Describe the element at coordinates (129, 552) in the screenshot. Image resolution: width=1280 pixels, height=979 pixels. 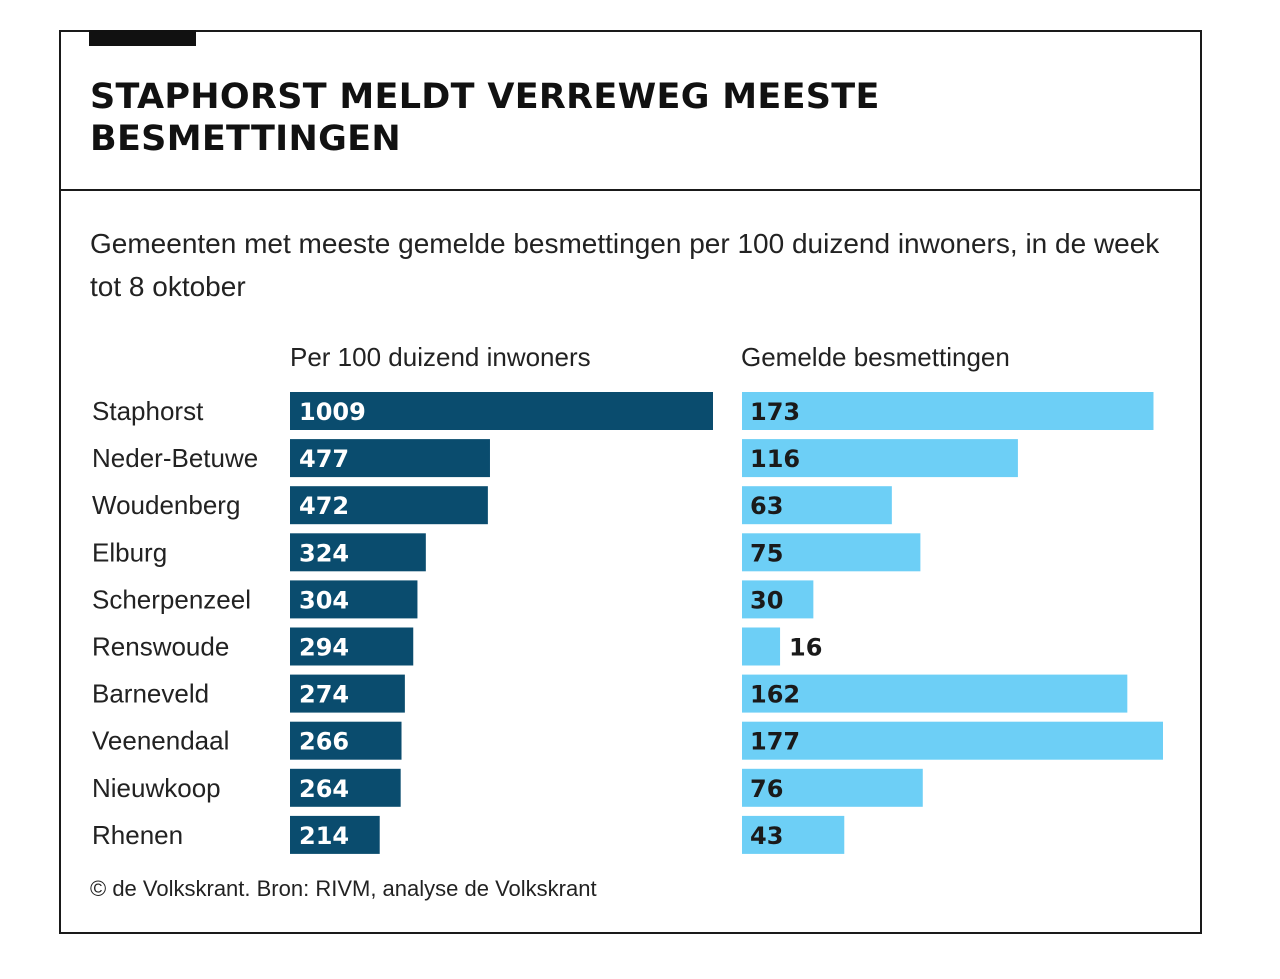
I see `category-label: Elburg` at that location.